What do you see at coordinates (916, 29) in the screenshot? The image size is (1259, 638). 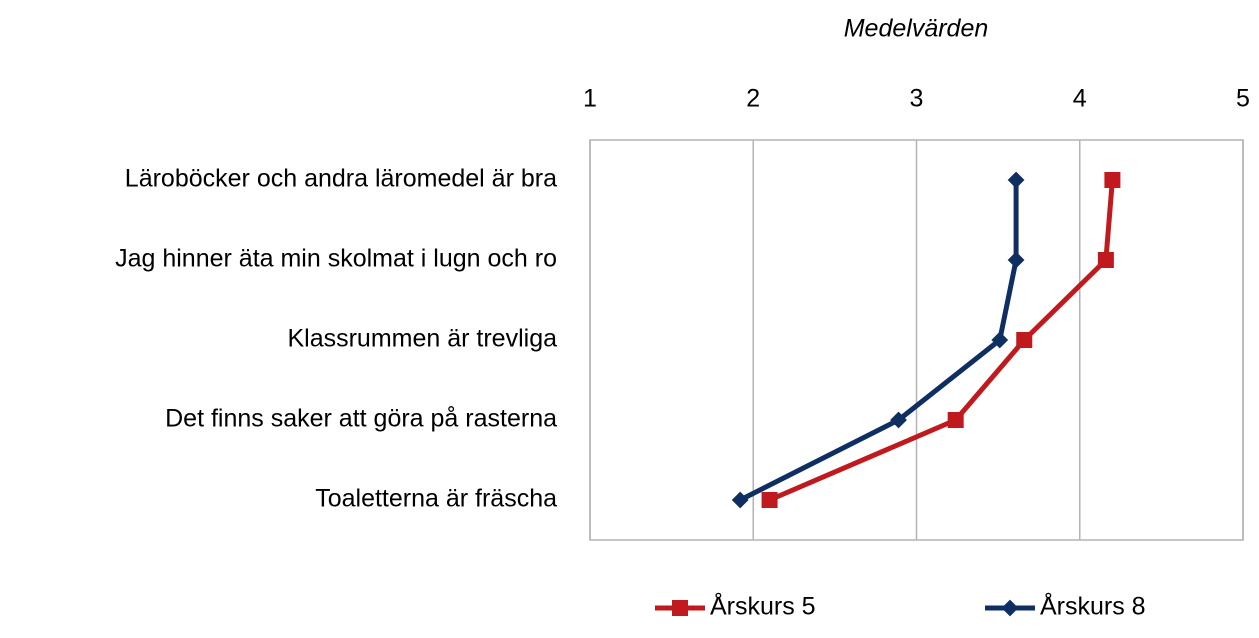 I see `axis-title: Medelvärden` at bounding box center [916, 29].